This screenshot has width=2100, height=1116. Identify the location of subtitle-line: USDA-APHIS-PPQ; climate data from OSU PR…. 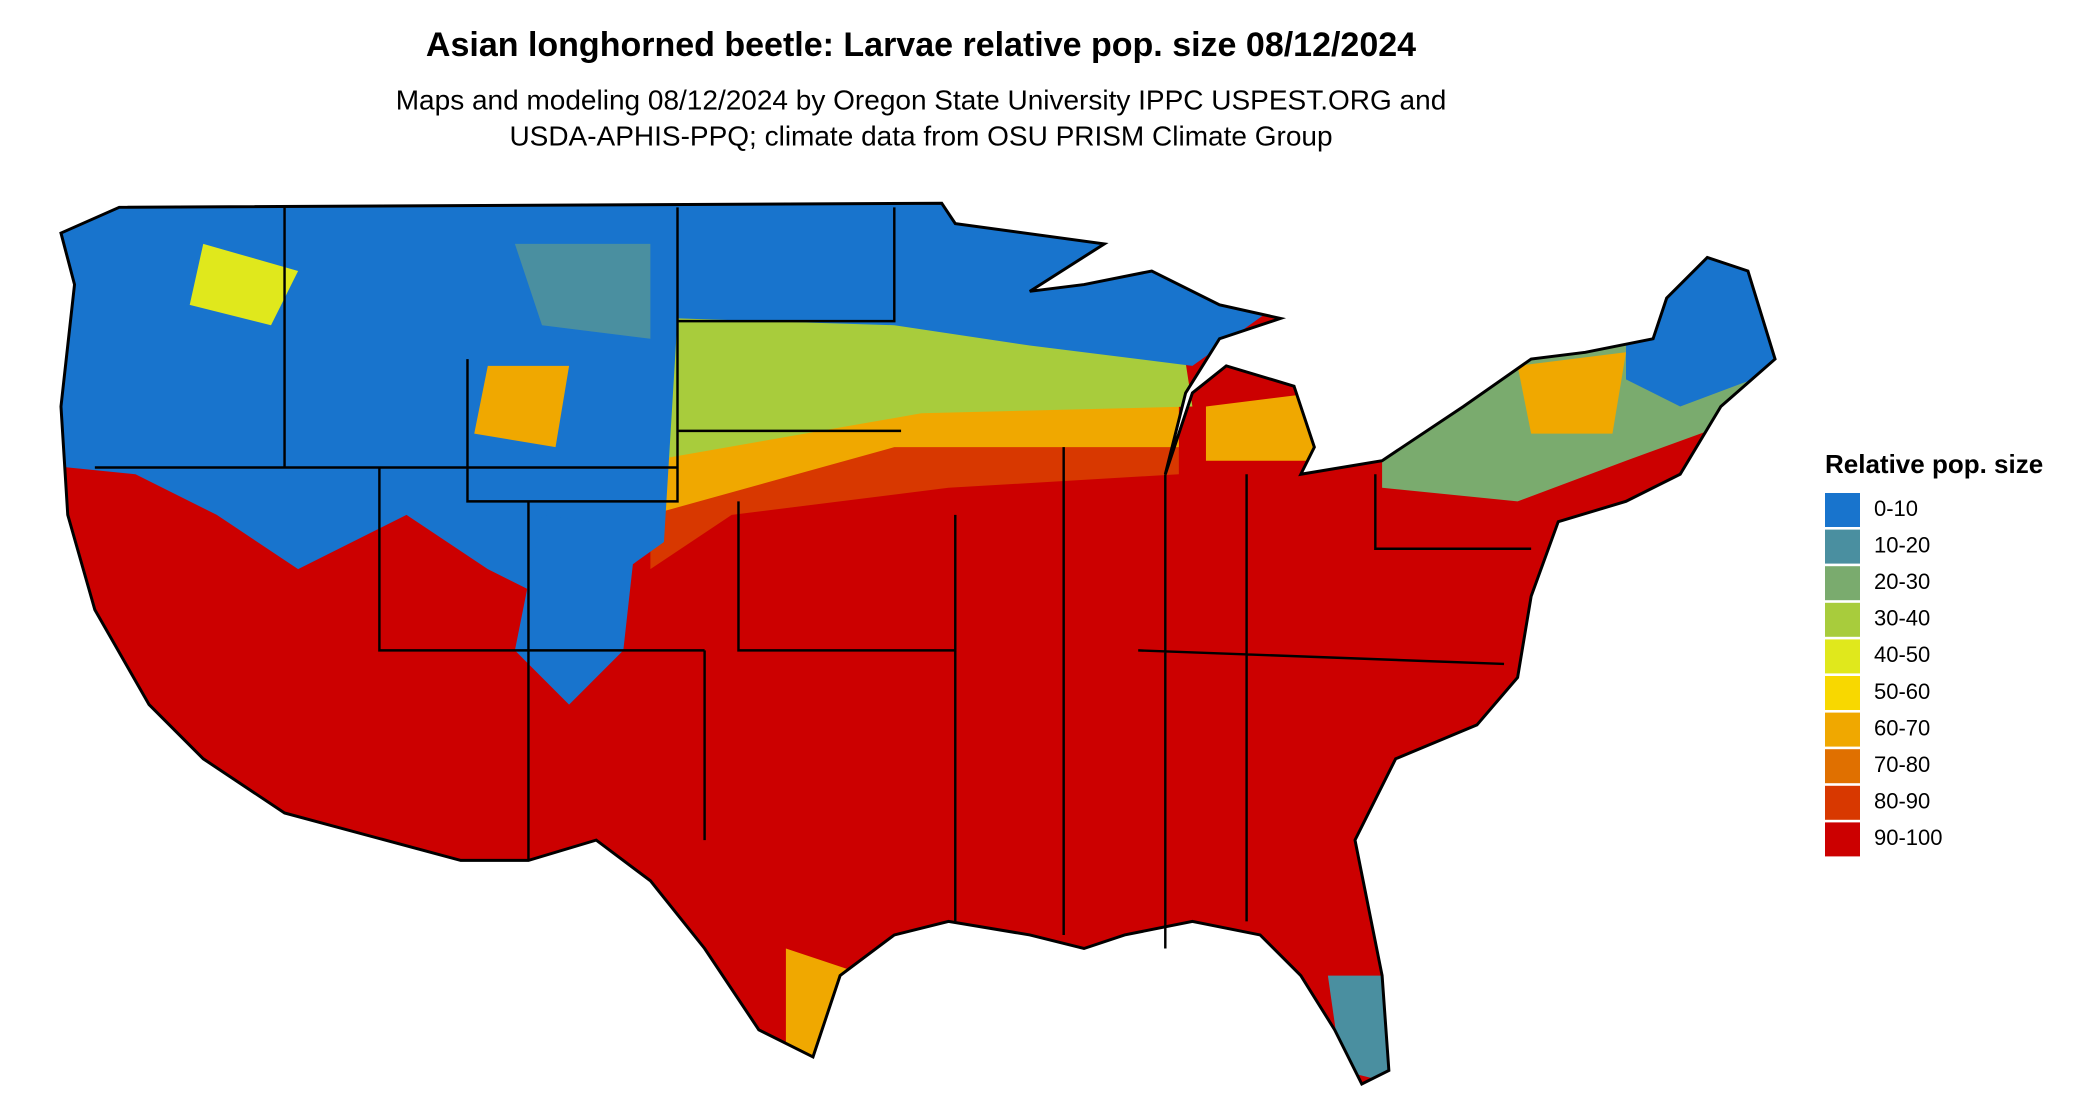
(920, 135).